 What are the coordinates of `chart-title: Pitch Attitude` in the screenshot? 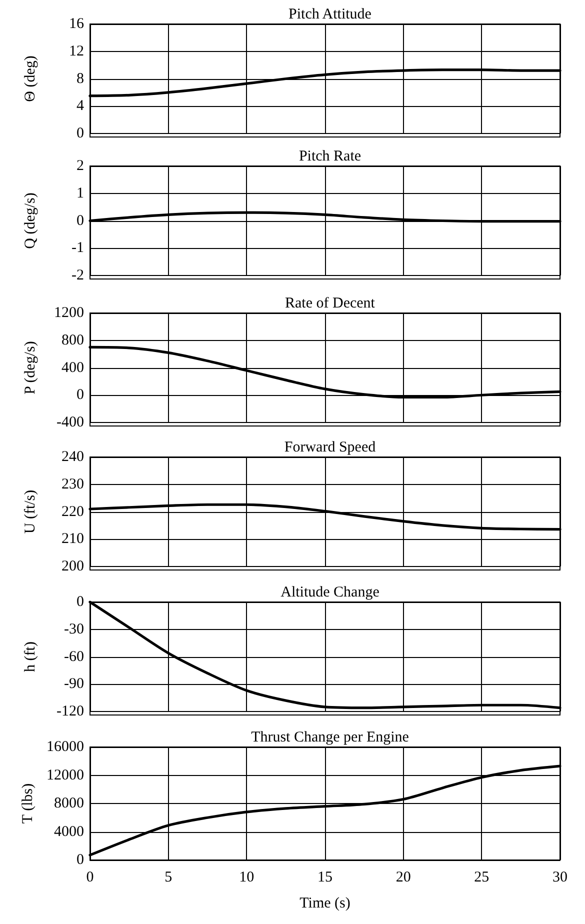 It's located at (330, 14).